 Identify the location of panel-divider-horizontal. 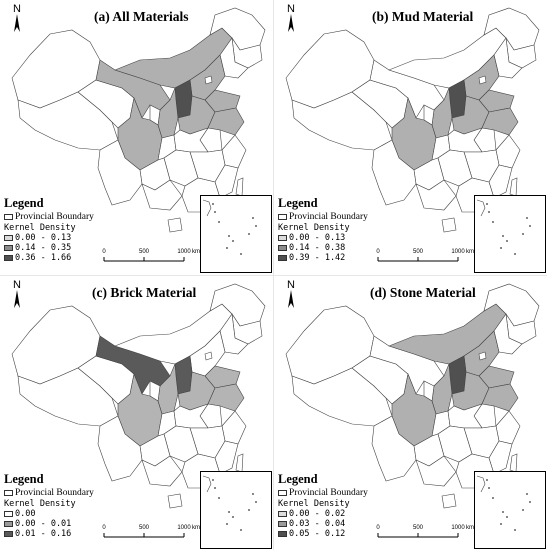
(273, 275).